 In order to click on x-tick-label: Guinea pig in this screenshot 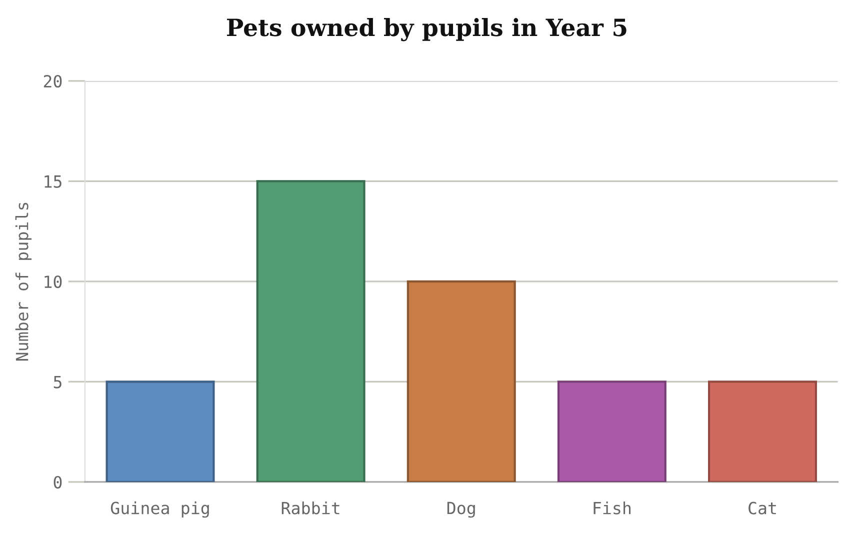, I will do `click(159, 509)`.